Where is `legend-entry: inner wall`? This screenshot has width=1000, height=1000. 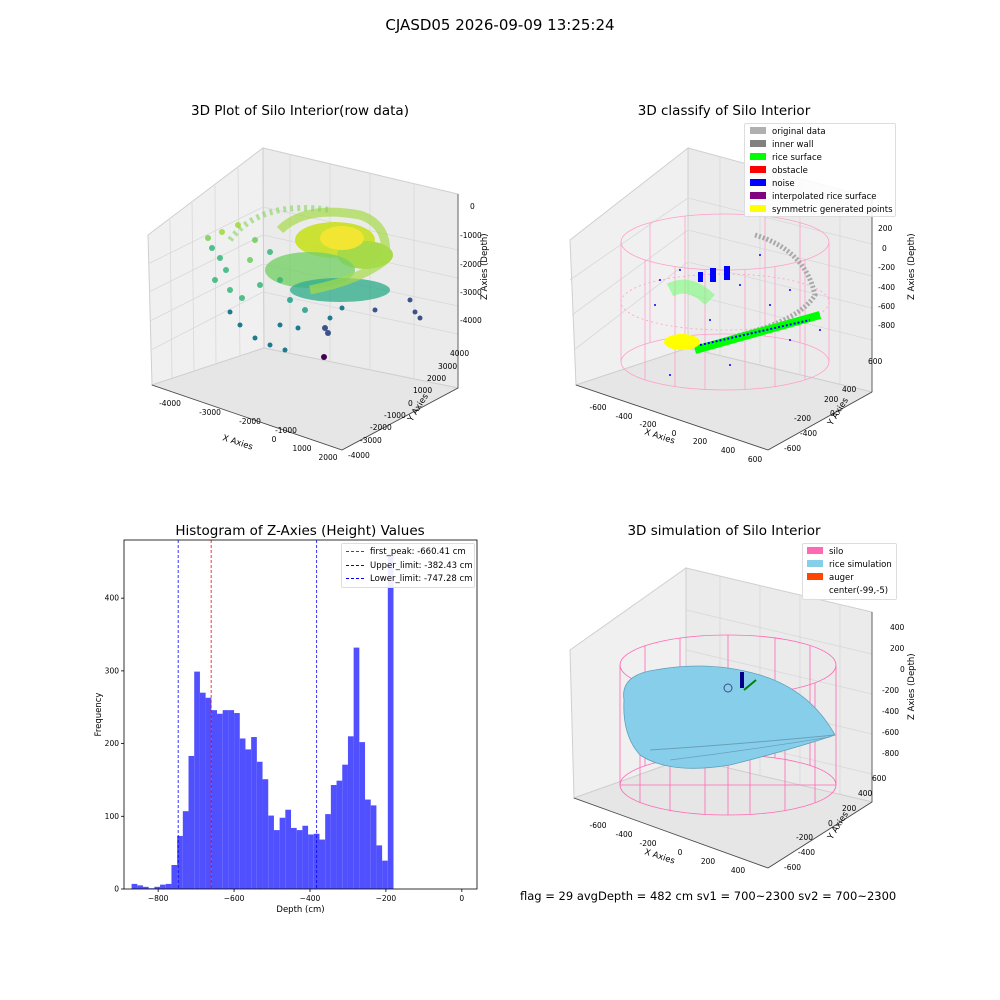
legend-entry: inner wall is located at coordinates (781, 145).